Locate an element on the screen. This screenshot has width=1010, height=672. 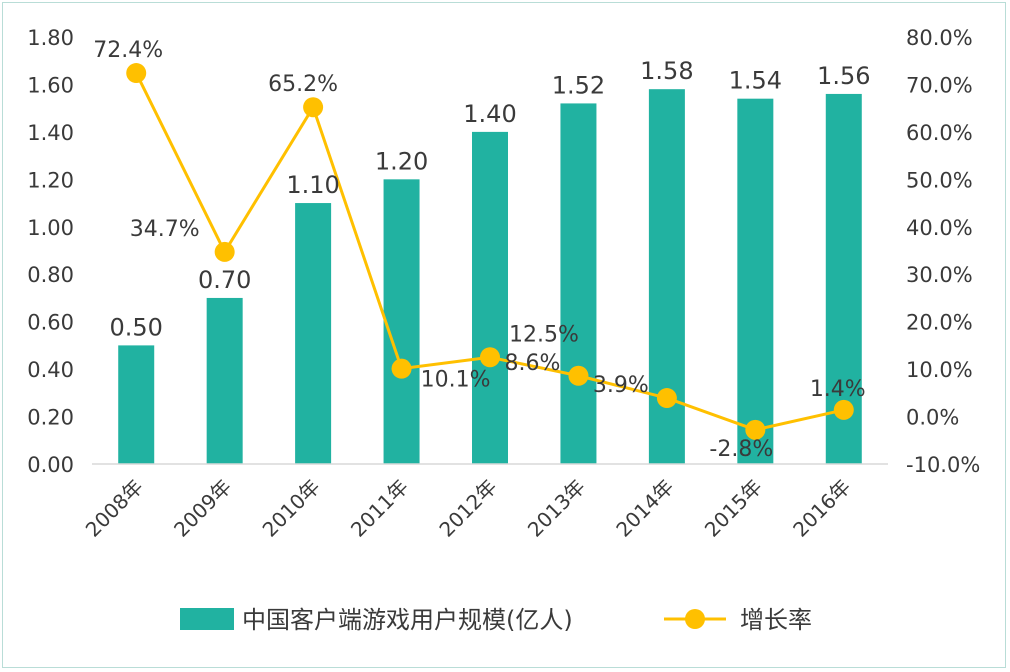
x-tick-label: 2012年 is located at coordinates (467, 508).